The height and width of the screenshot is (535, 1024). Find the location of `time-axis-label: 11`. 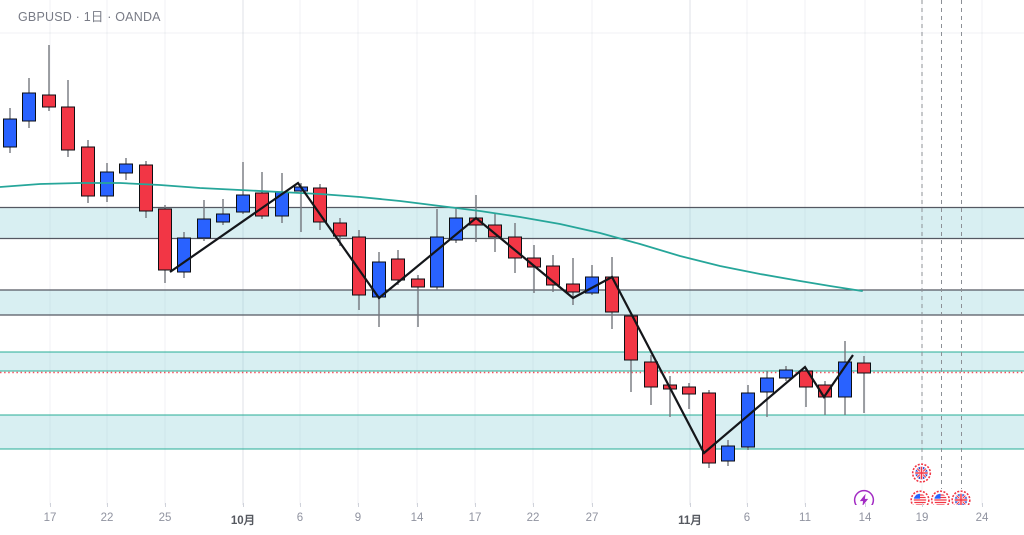

time-axis-label: 11 is located at coordinates (805, 518).